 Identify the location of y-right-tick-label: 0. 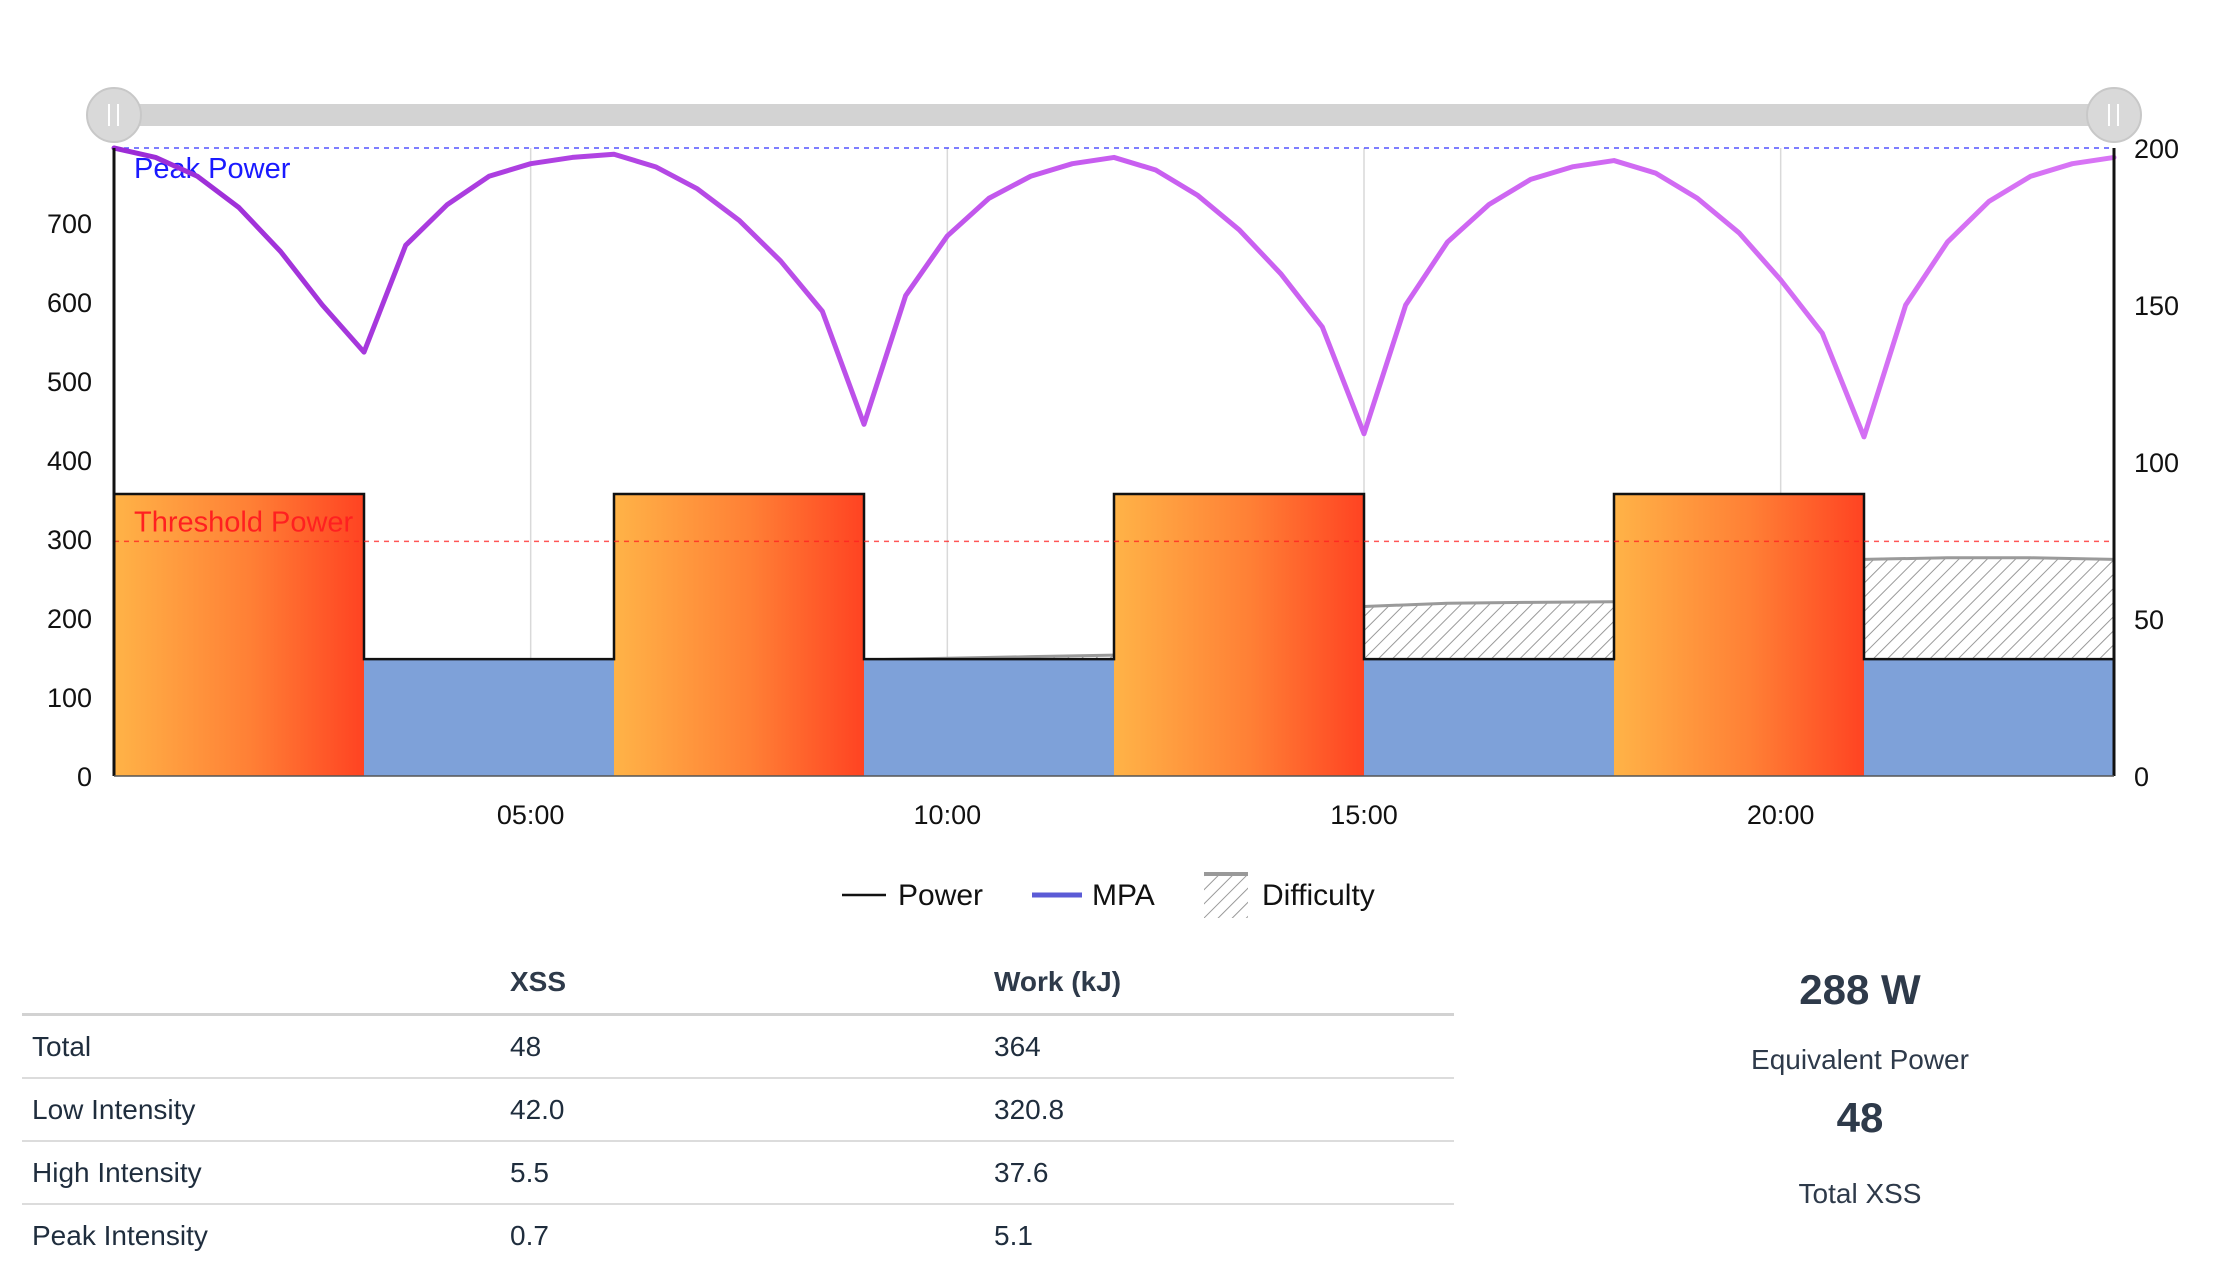
(2141, 777).